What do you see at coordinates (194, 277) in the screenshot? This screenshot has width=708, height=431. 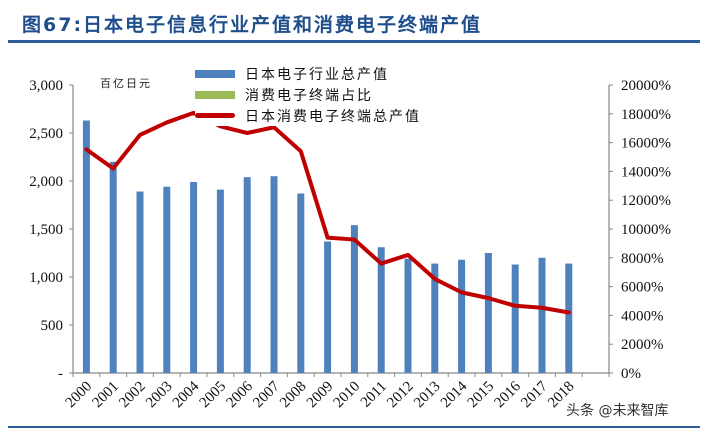 I see `bar-2004` at bounding box center [194, 277].